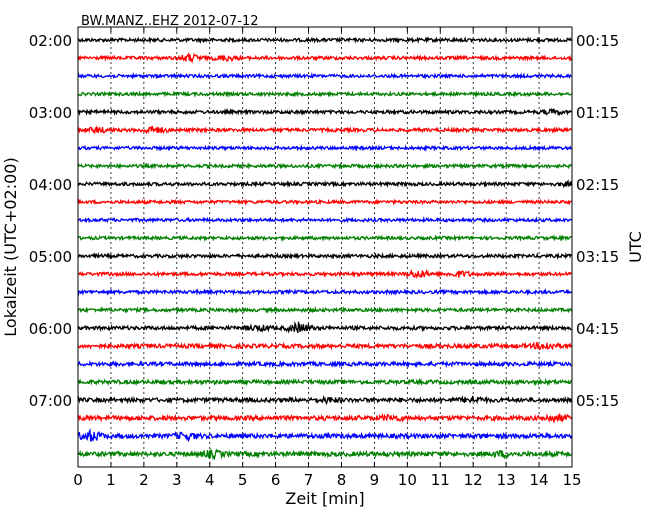  What do you see at coordinates (539, 480) in the screenshot?
I see `x-tick-label: 14` at bounding box center [539, 480].